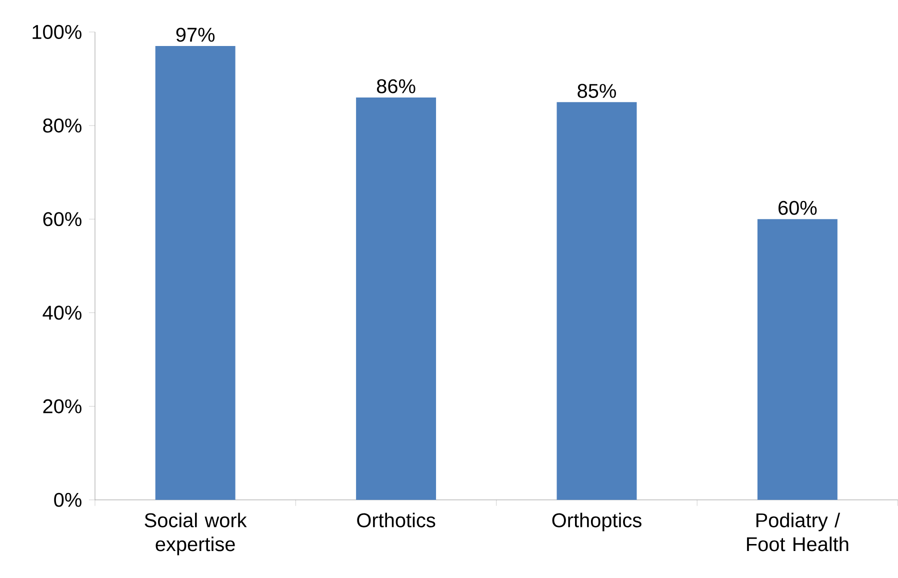  What do you see at coordinates (396, 520) in the screenshot?
I see `x-tick-label: Orthotics` at bounding box center [396, 520].